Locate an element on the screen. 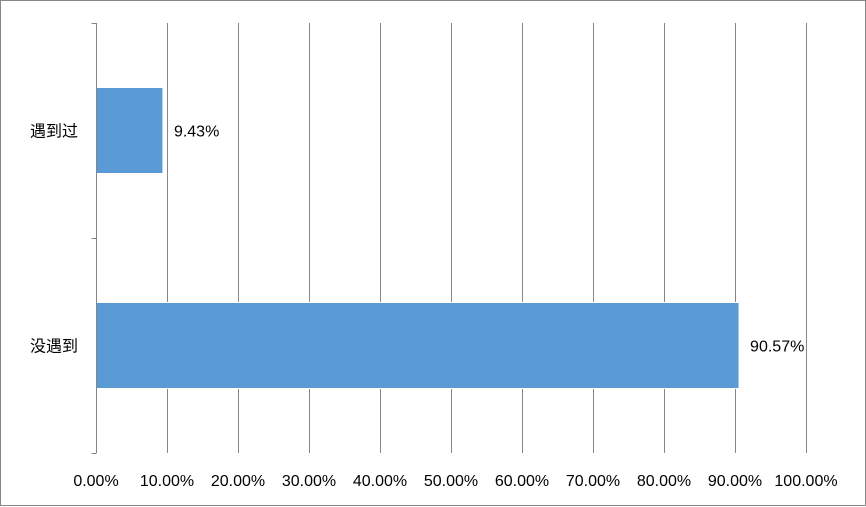 The width and height of the screenshot is (866, 507). x-tick-label: 30.00% is located at coordinates (309, 481).